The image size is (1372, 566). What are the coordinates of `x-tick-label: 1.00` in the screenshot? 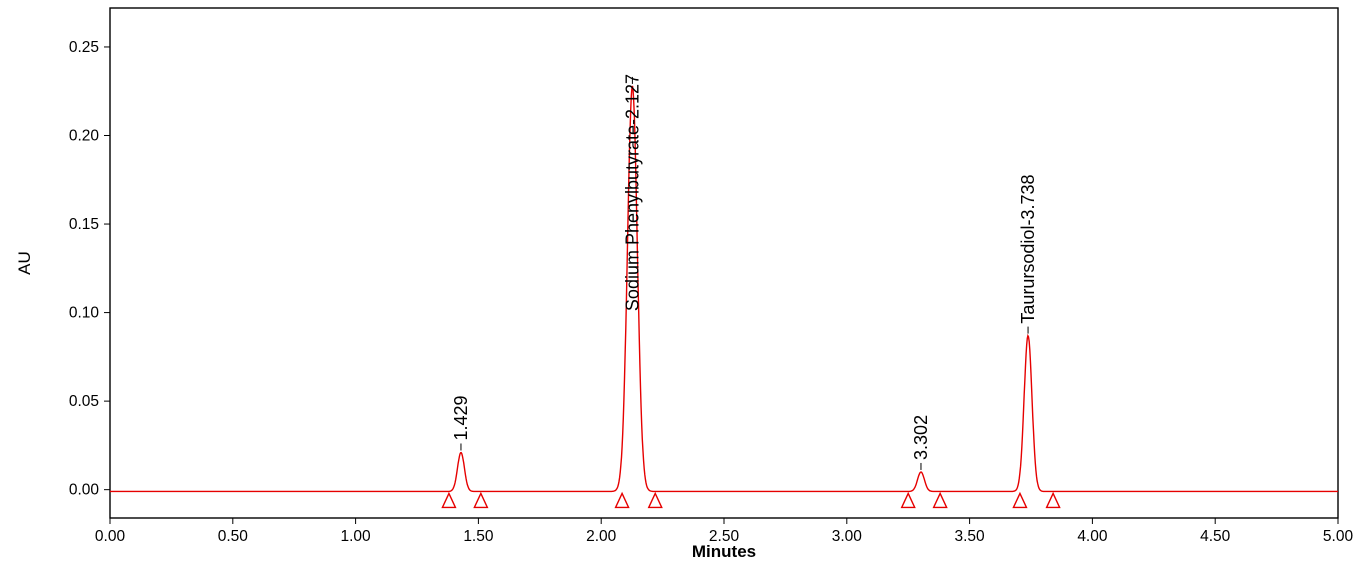 It's located at (356, 536).